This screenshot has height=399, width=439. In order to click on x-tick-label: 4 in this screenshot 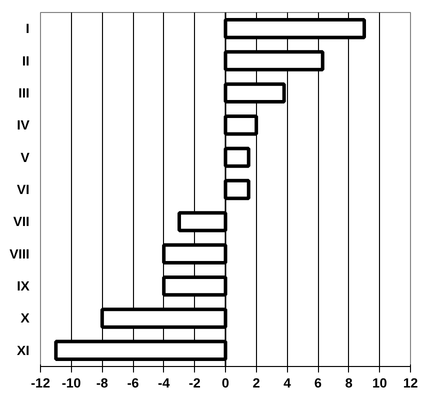, I will do `click(287, 383)`.